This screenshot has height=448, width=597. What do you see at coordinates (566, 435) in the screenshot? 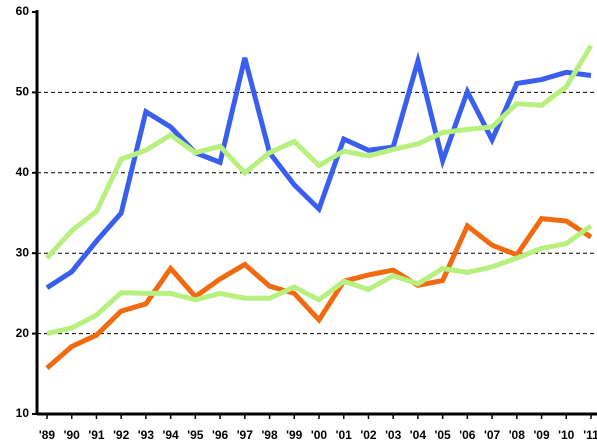
I see `x-tick-label: '10` at bounding box center [566, 435].